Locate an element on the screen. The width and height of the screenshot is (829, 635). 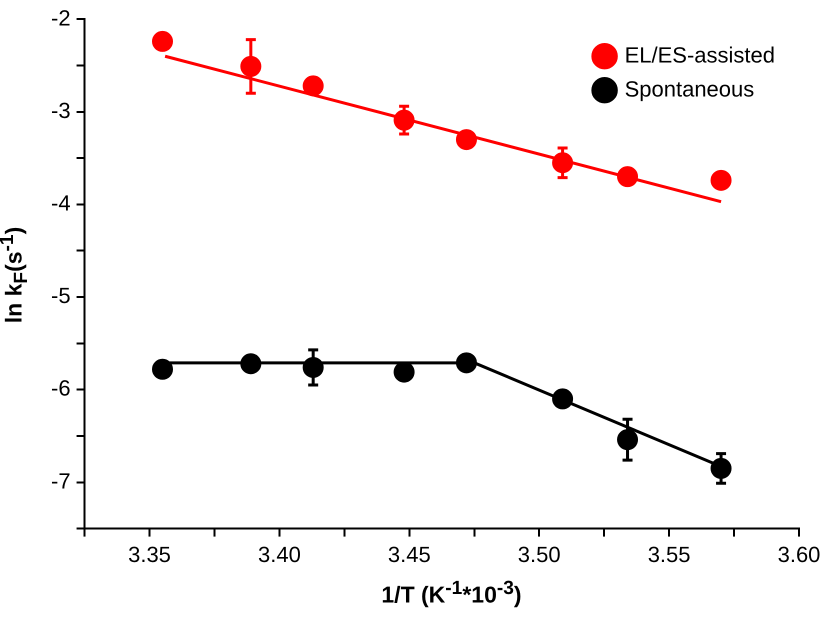
x-tick-label: 3.35 is located at coordinates (149, 554).